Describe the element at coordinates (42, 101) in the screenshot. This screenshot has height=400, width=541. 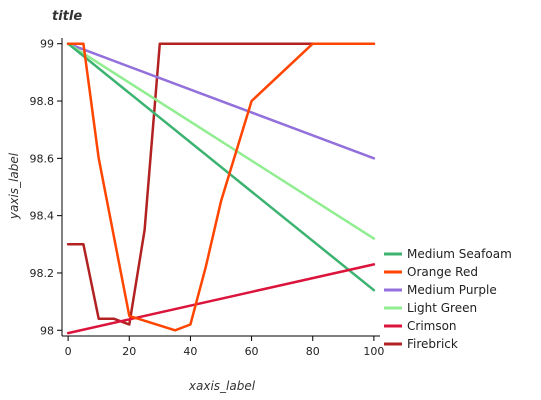
I see `y-tick-label: 98.8` at that location.